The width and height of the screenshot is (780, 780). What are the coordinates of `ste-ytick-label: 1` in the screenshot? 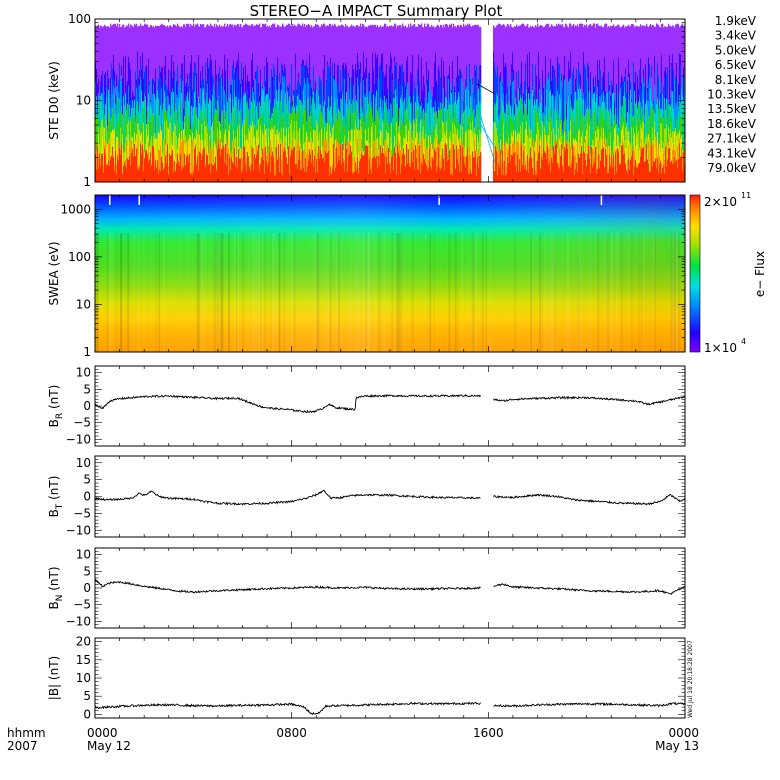 It's located at (87, 182).